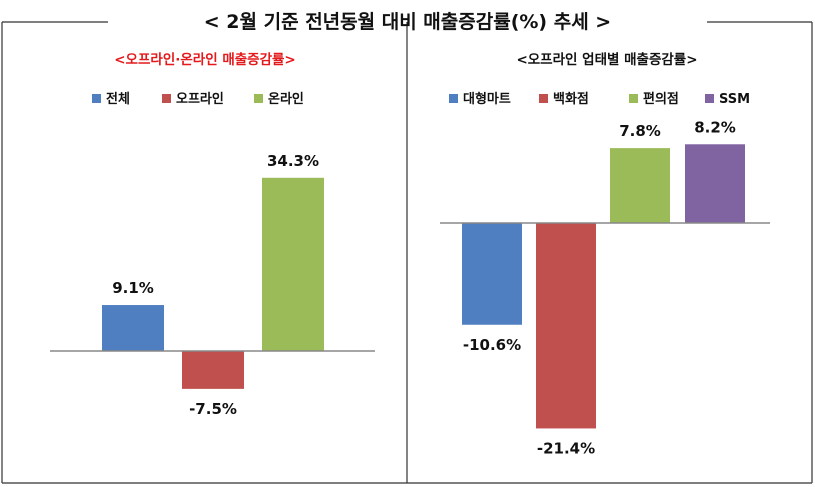  Describe the element at coordinates (571, 99) in the screenshot. I see `legend-label-c1-s1: 백화점` at that location.